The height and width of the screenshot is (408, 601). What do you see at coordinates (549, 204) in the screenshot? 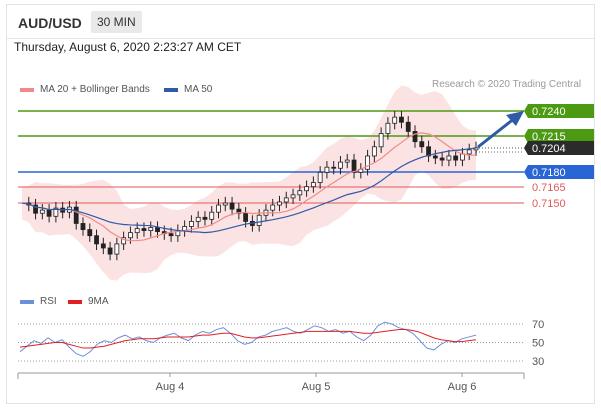
I see `level-label-0.7150: 0.7150` at bounding box center [549, 204].